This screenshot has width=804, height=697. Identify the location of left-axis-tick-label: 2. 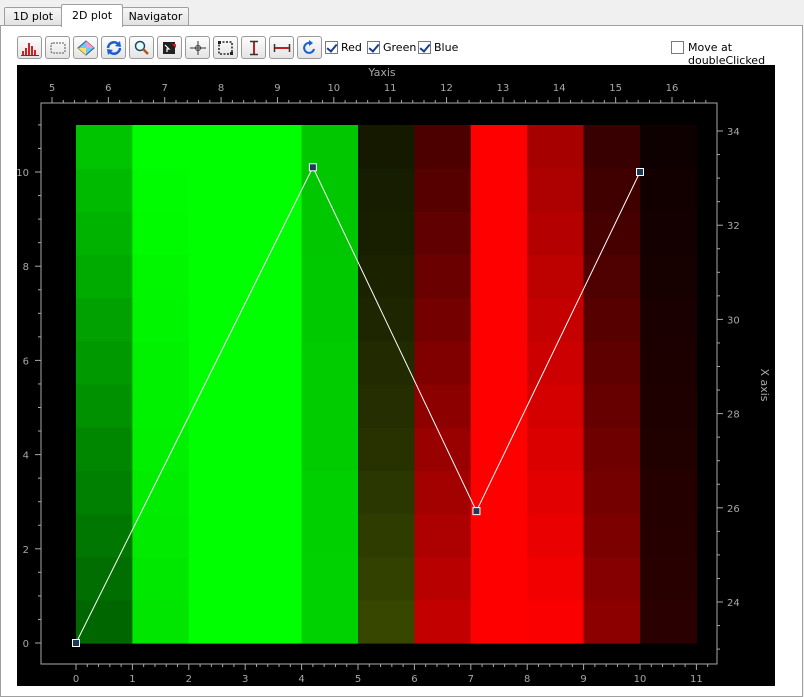
(26, 550).